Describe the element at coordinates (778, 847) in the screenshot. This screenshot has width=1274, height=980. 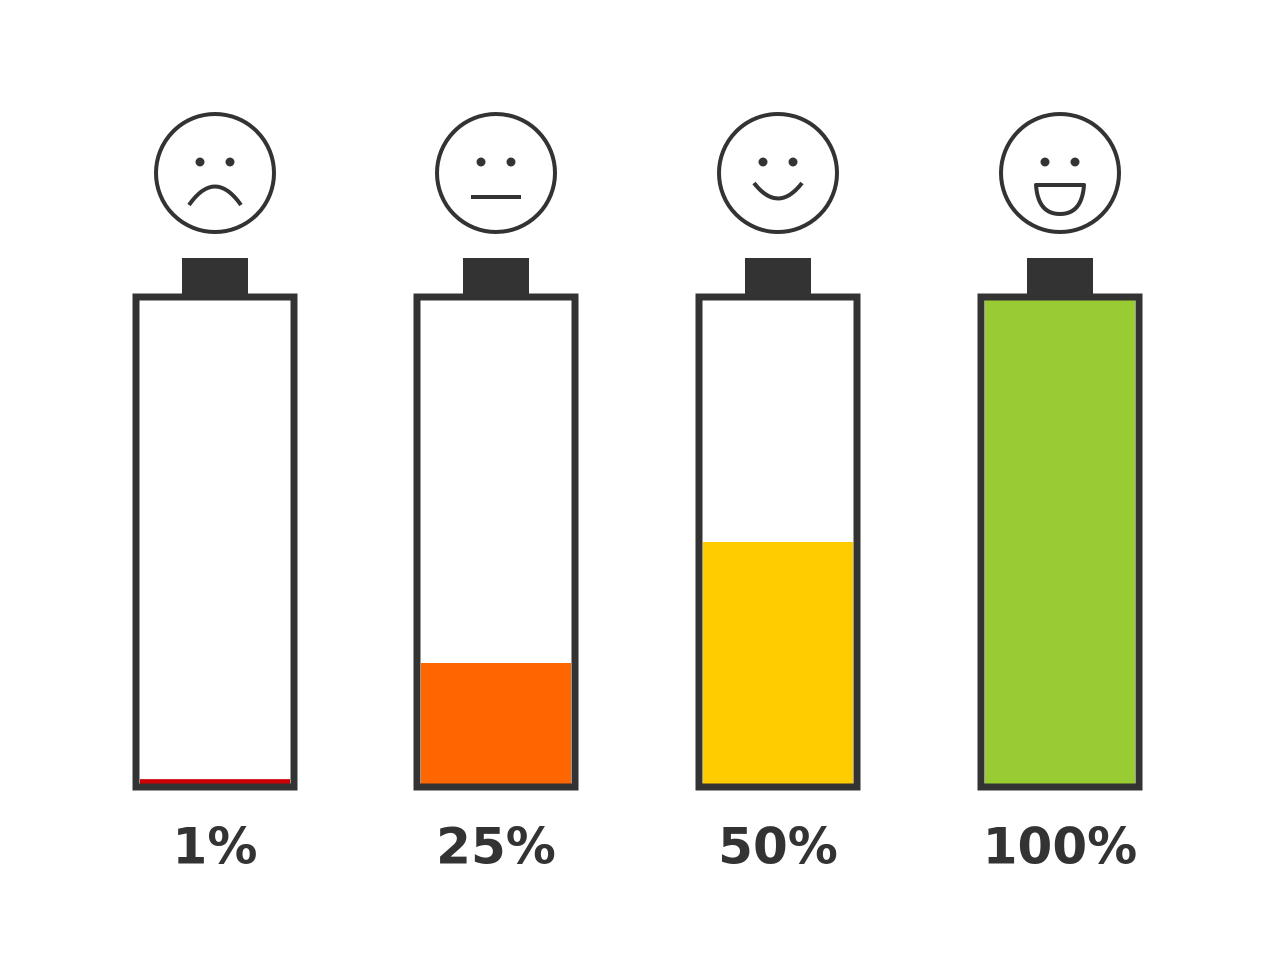
I see `value-label: 50%` at that location.